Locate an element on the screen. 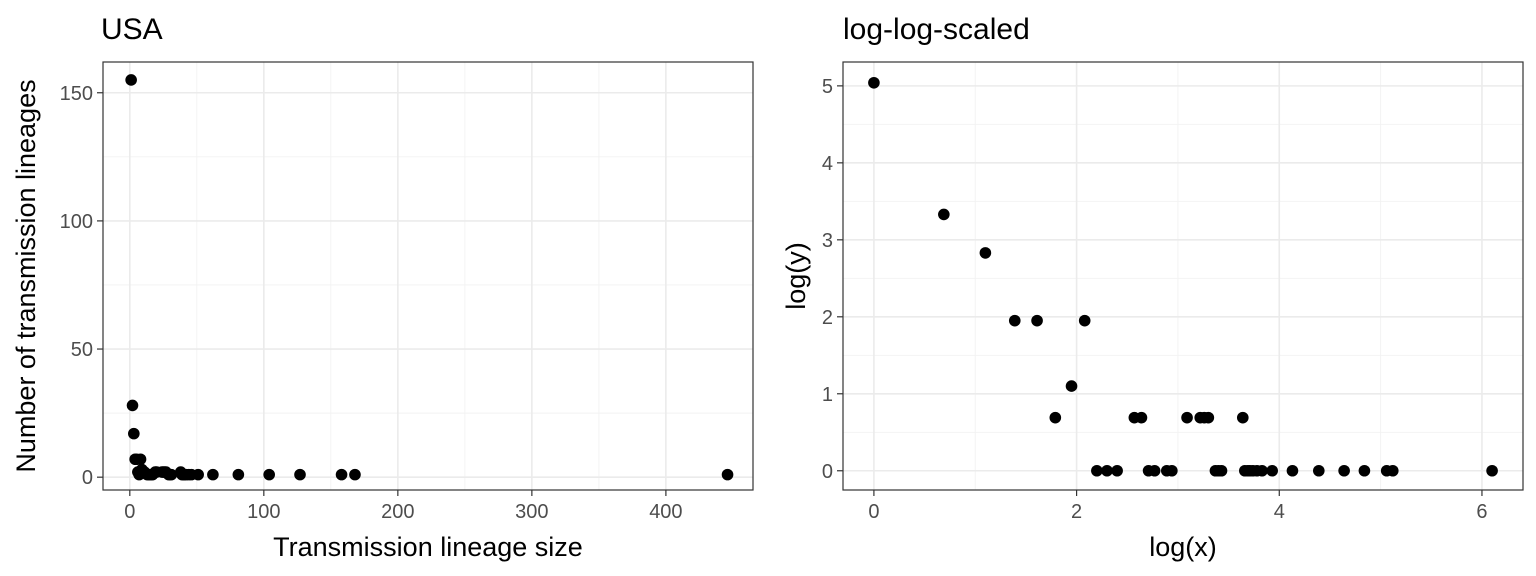 The width and height of the screenshot is (1536, 576). y-tick-label: 50 is located at coordinates (82, 350).